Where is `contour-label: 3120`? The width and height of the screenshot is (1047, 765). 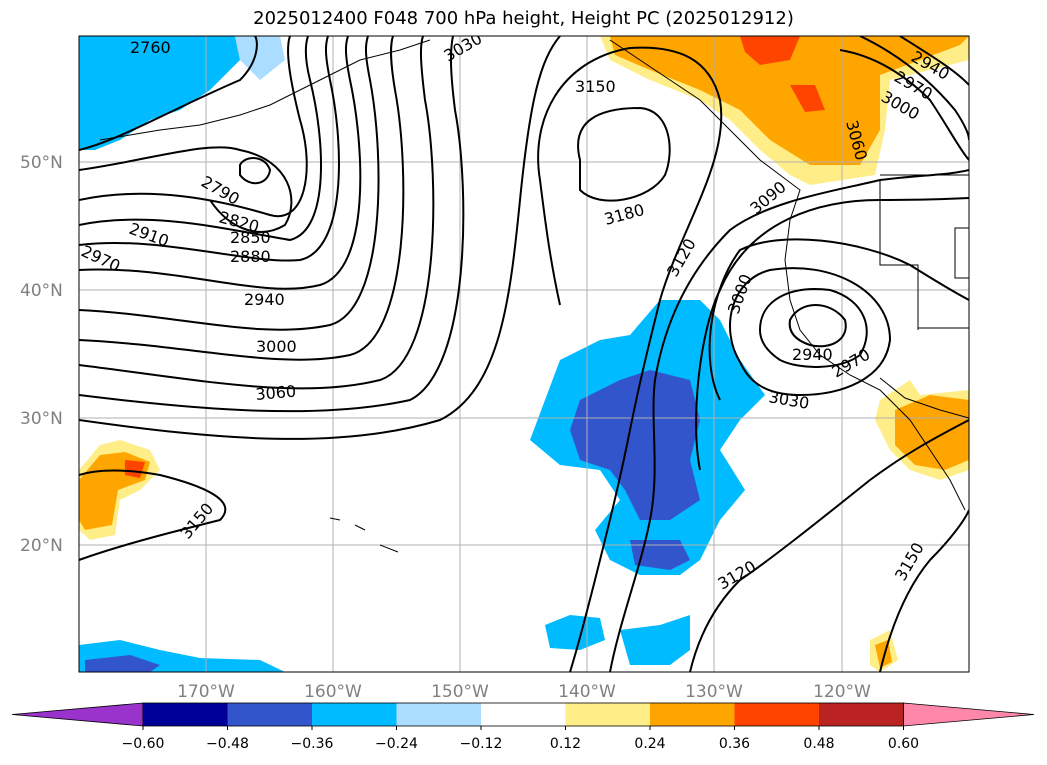
contour-label: 3120 is located at coordinates (737, 575).